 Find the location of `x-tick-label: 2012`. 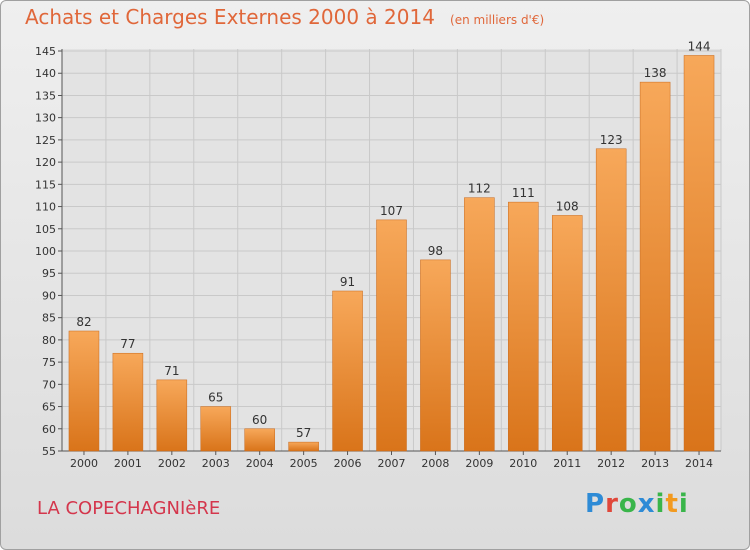

x-tick-label: 2012 is located at coordinates (611, 463).